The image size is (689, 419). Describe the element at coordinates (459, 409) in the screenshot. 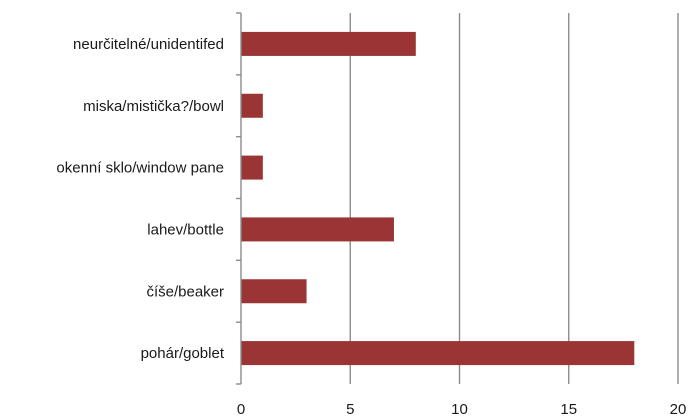

I see `x-tick-label: 10` at that location.